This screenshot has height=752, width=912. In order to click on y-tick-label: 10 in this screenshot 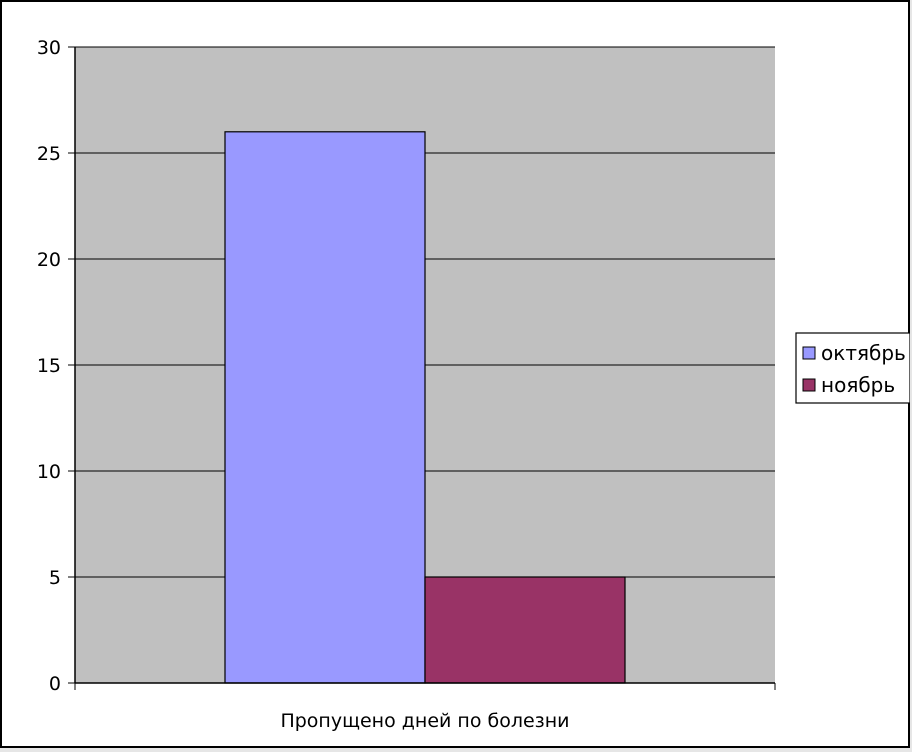, I will do `click(49, 472)`.